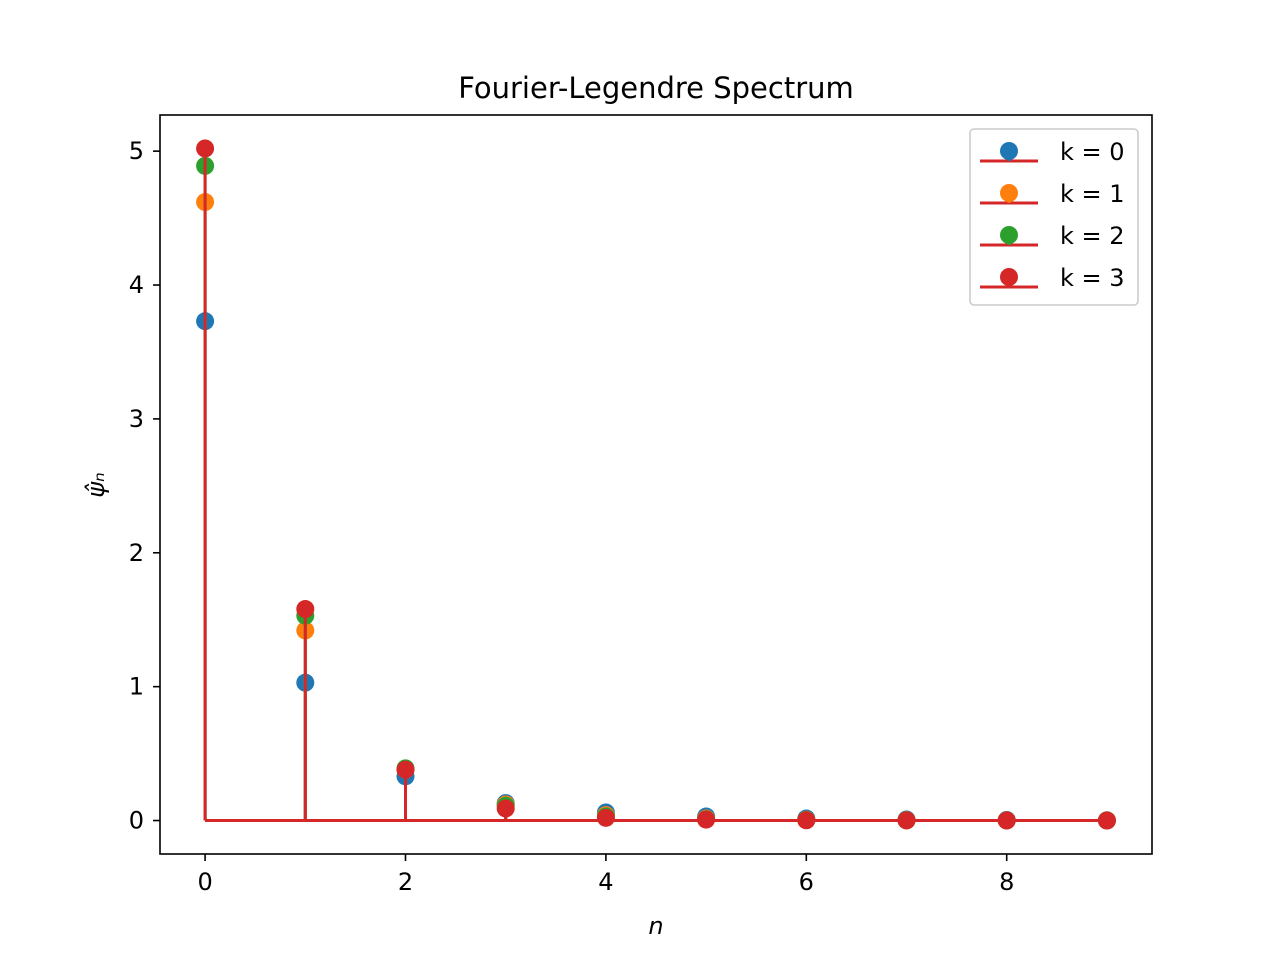  What do you see at coordinates (405, 882) in the screenshot?
I see `x-tick-label: 2` at bounding box center [405, 882].